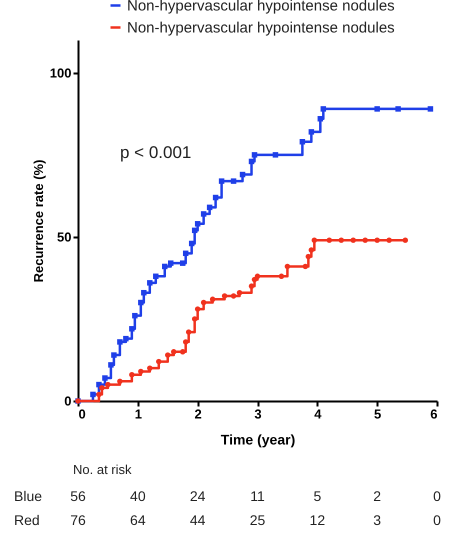 The height and width of the screenshot is (548, 458). I want to click on x-tick-label: 0, so click(82, 414).